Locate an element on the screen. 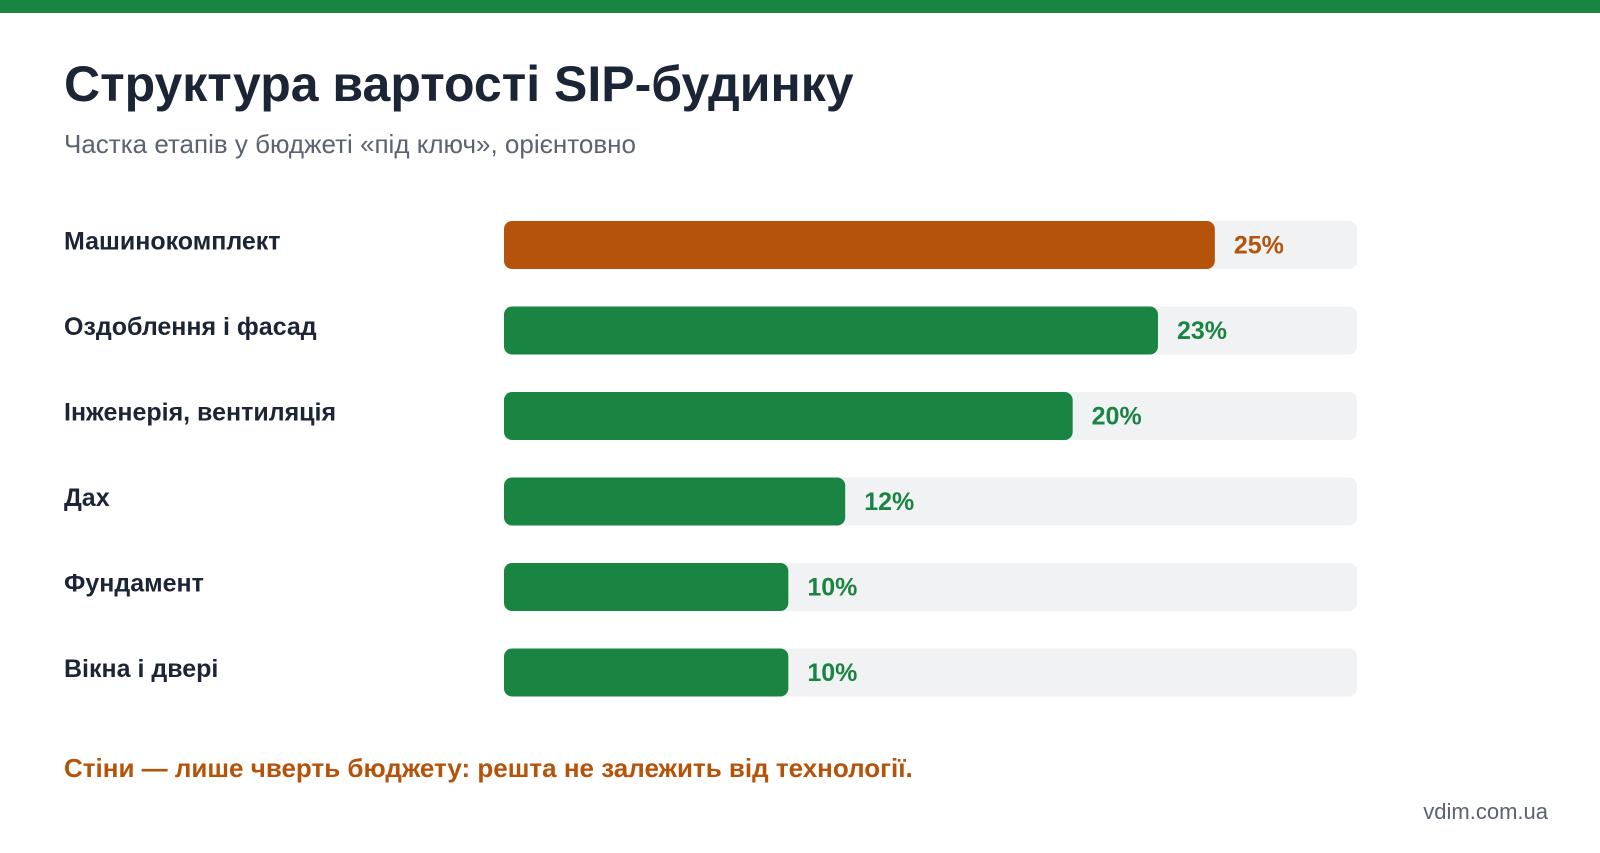  category-label: Дах is located at coordinates (87, 498).